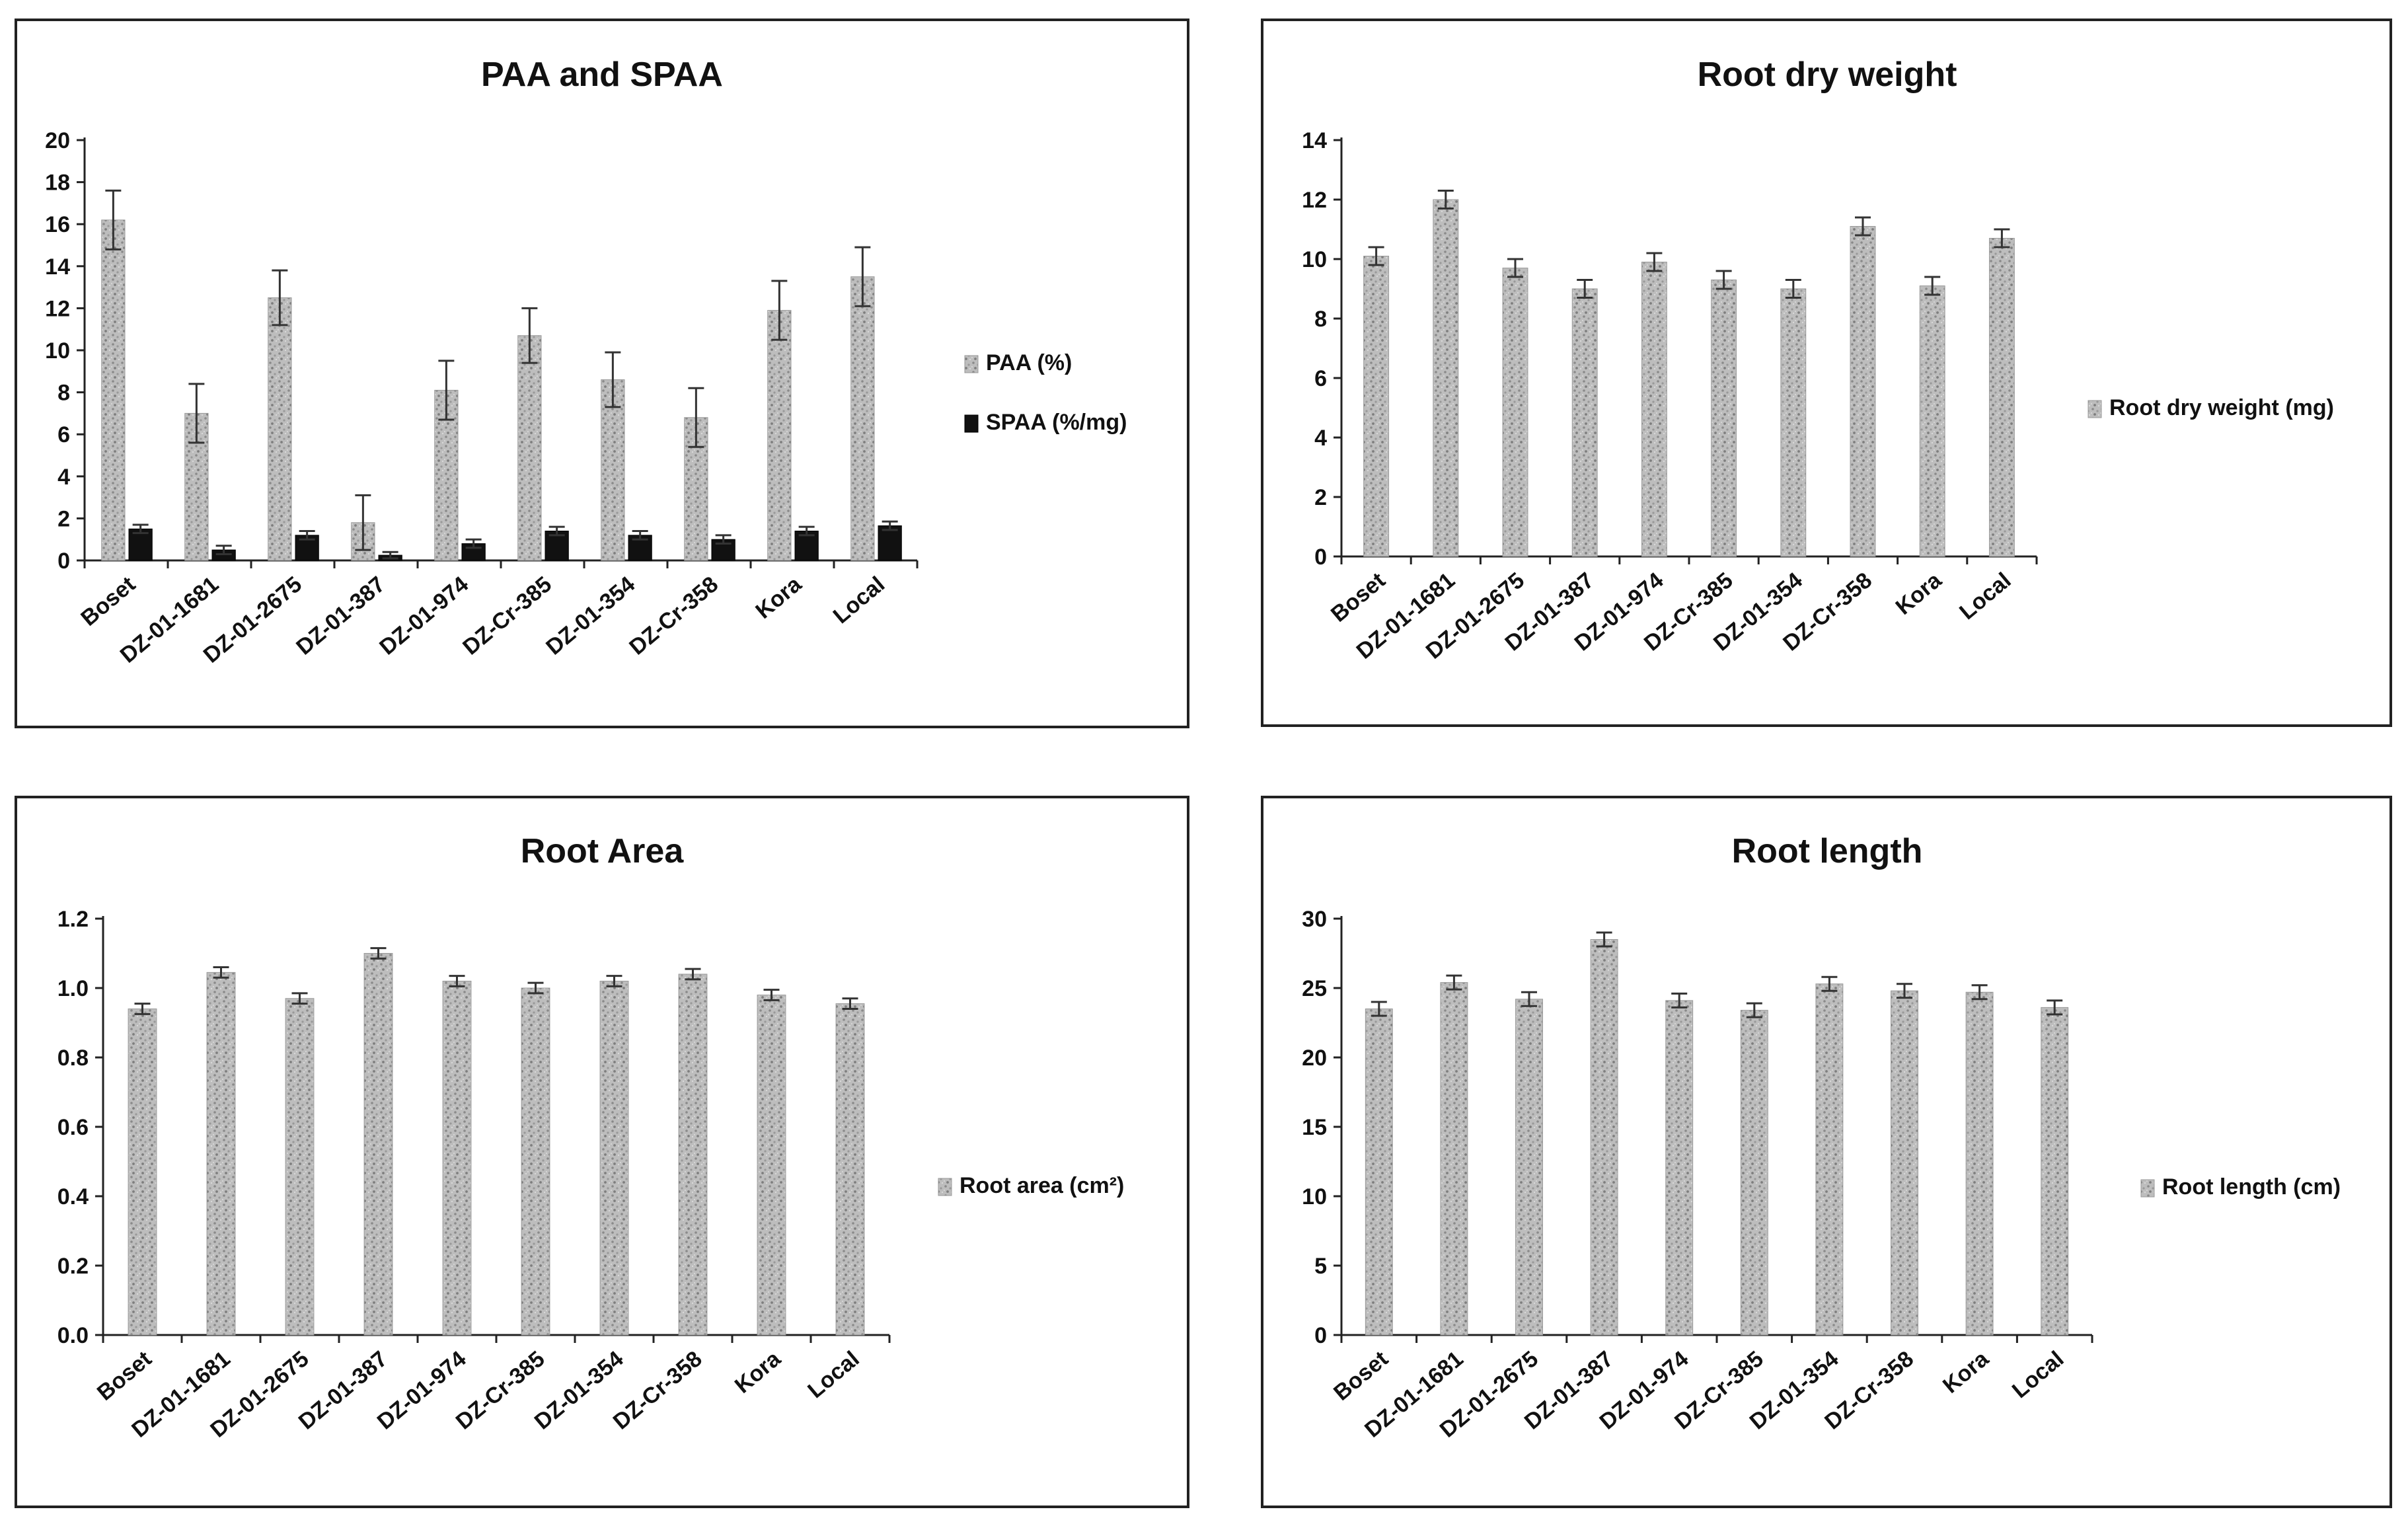  Describe the element at coordinates (603, 851) in the screenshot. I see `chart-title: Root Area` at that location.